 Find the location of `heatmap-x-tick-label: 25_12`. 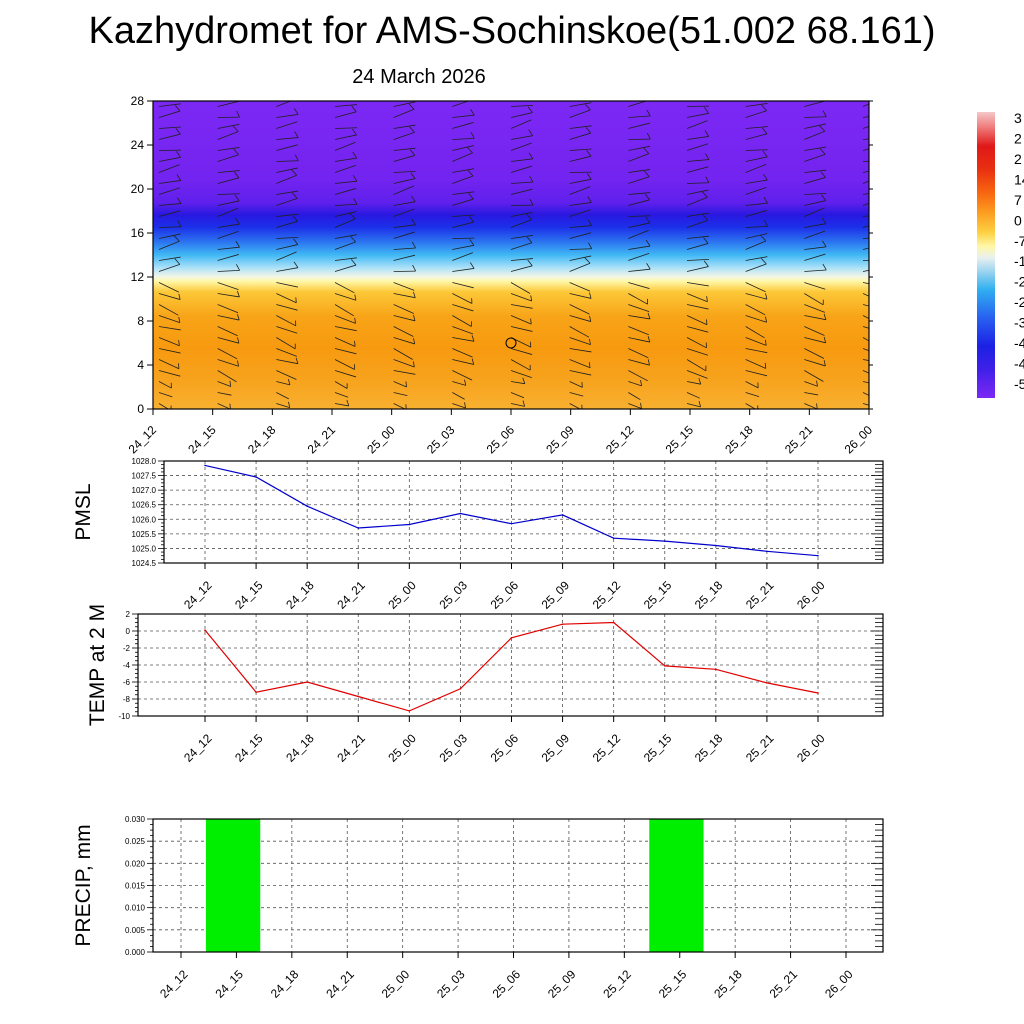

heatmap-x-tick-label: 25_12 is located at coordinates (620, 440).